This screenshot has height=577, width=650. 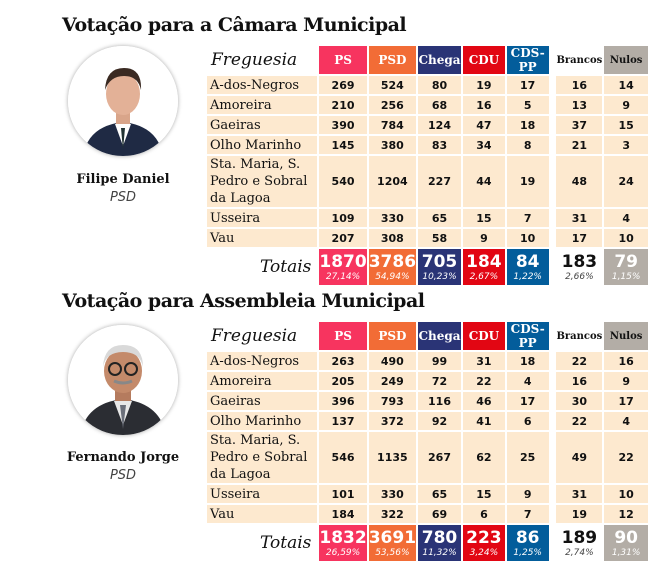 I want to click on total-votes: 1870, so click(x=343, y=262).